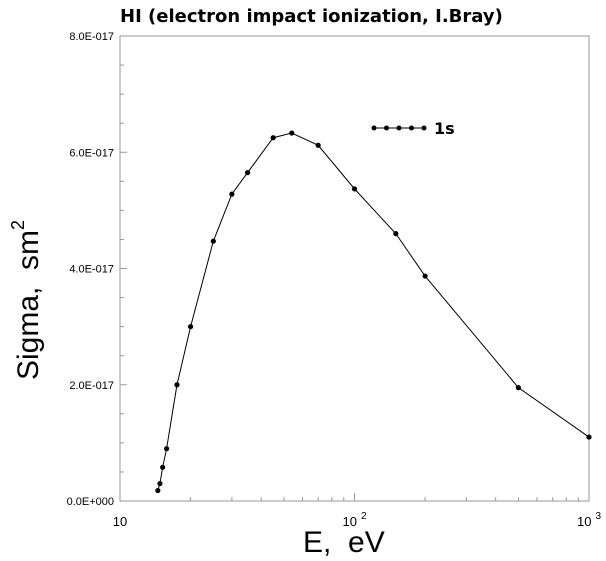 This screenshot has height=561, width=606. What do you see at coordinates (18, 225) in the screenshot?
I see `y-axis-label-superscript: 2` at bounding box center [18, 225].